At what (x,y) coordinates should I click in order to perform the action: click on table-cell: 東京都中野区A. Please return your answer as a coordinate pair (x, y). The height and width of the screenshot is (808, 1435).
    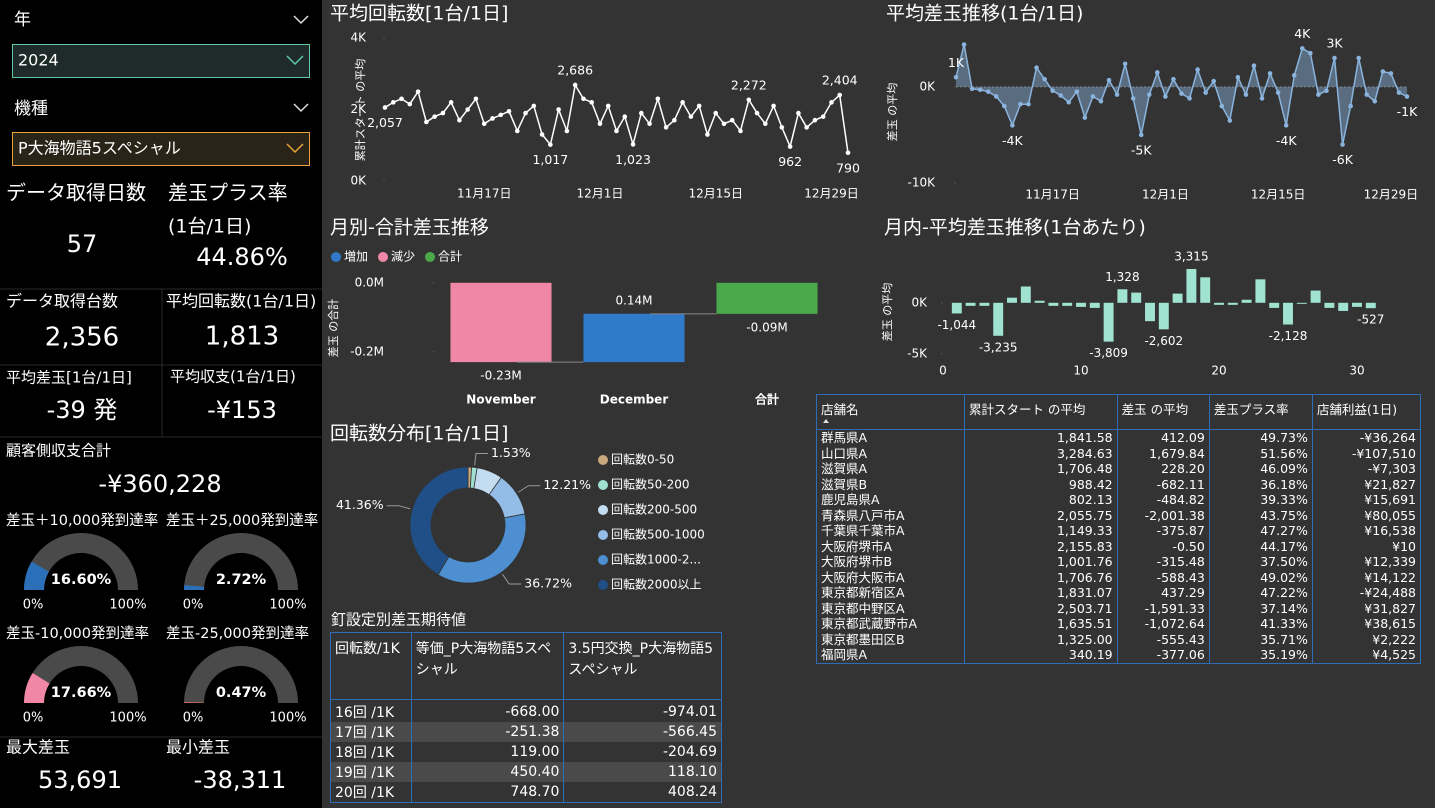
    Looking at the image, I should click on (890, 608).